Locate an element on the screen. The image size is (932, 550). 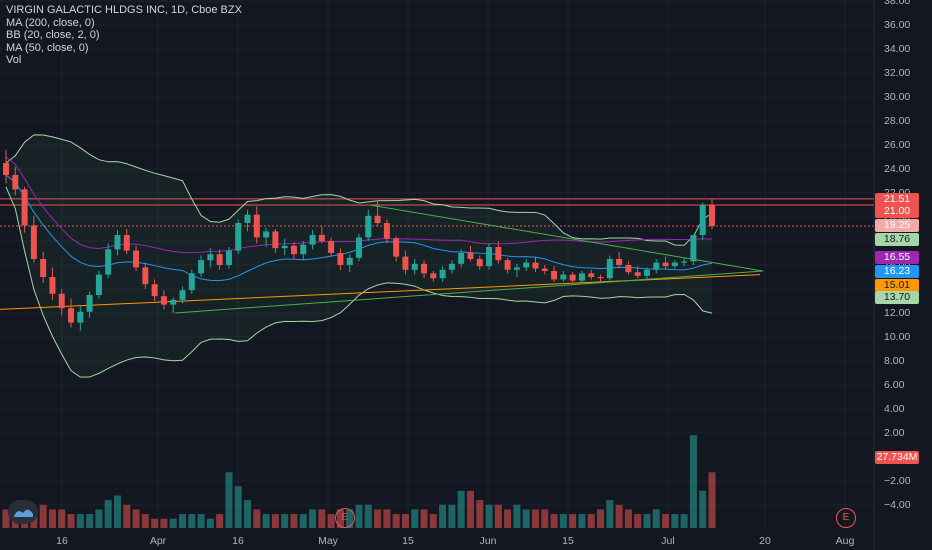
time-axis-tick: Jul is located at coordinates (668, 541).